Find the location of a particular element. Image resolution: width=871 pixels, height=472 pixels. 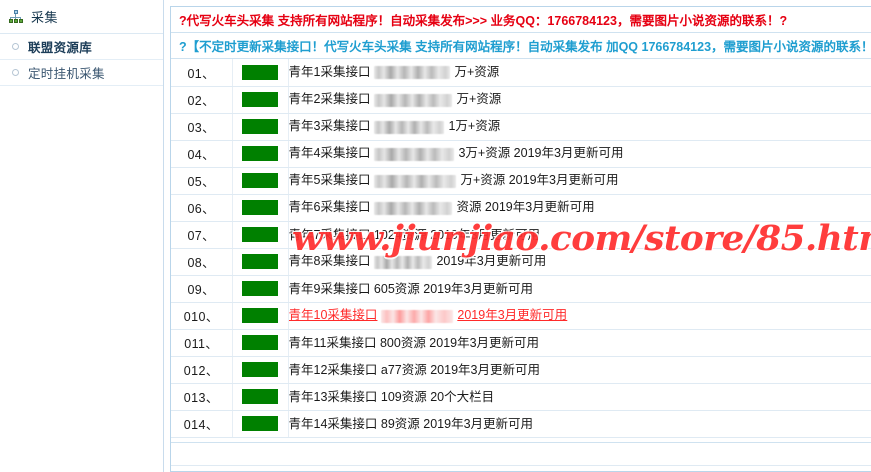

row-title-prefix: 青年10采集接口 is located at coordinates (333, 315).